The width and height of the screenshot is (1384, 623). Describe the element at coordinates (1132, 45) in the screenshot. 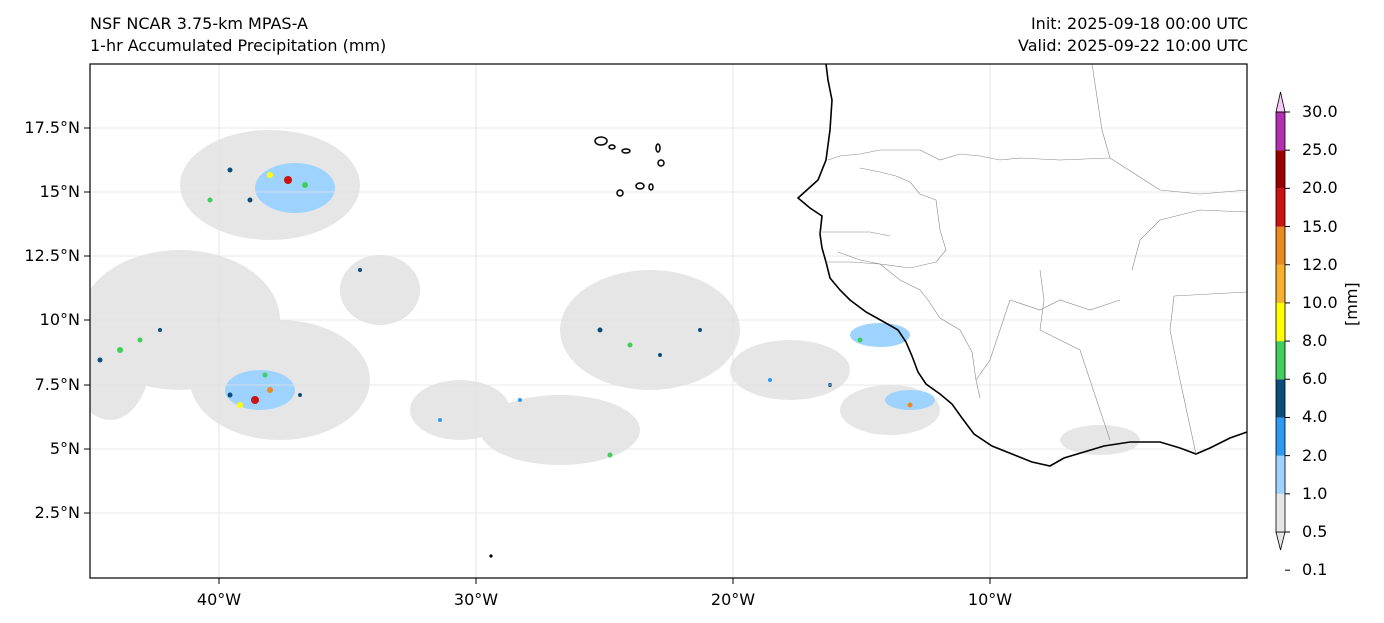

I see `valid-time: Valid: 2025-09-22 10:00 UTC` at that location.